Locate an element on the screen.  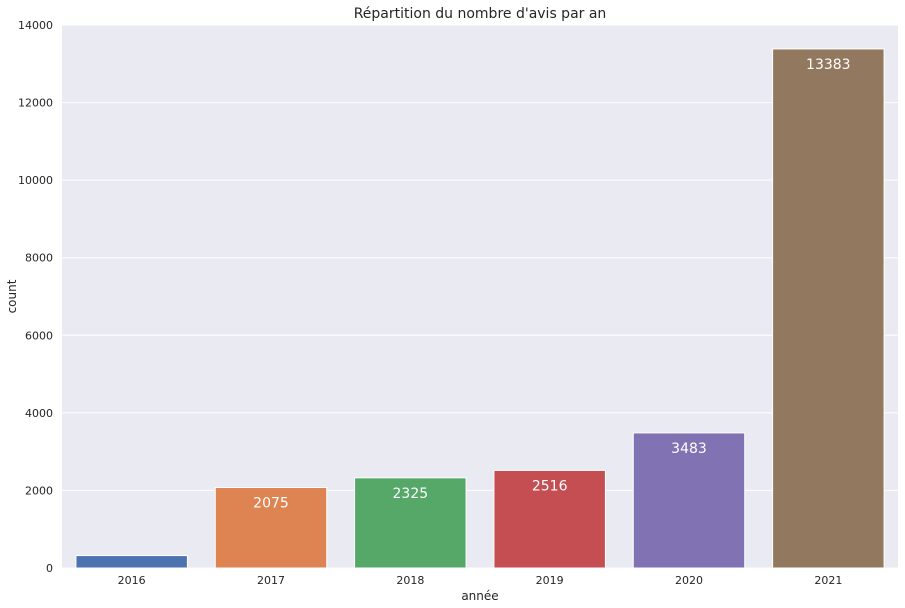
y-tick-label: 4000 is located at coordinates (39, 413).